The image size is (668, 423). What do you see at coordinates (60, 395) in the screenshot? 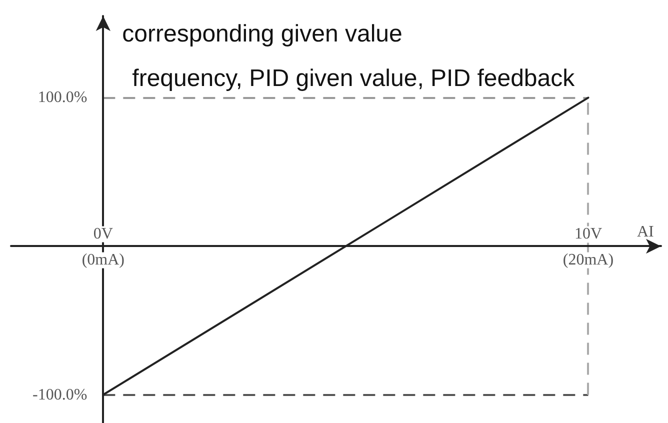
I see `y-tick-label: -100.0%` at bounding box center [60, 395].